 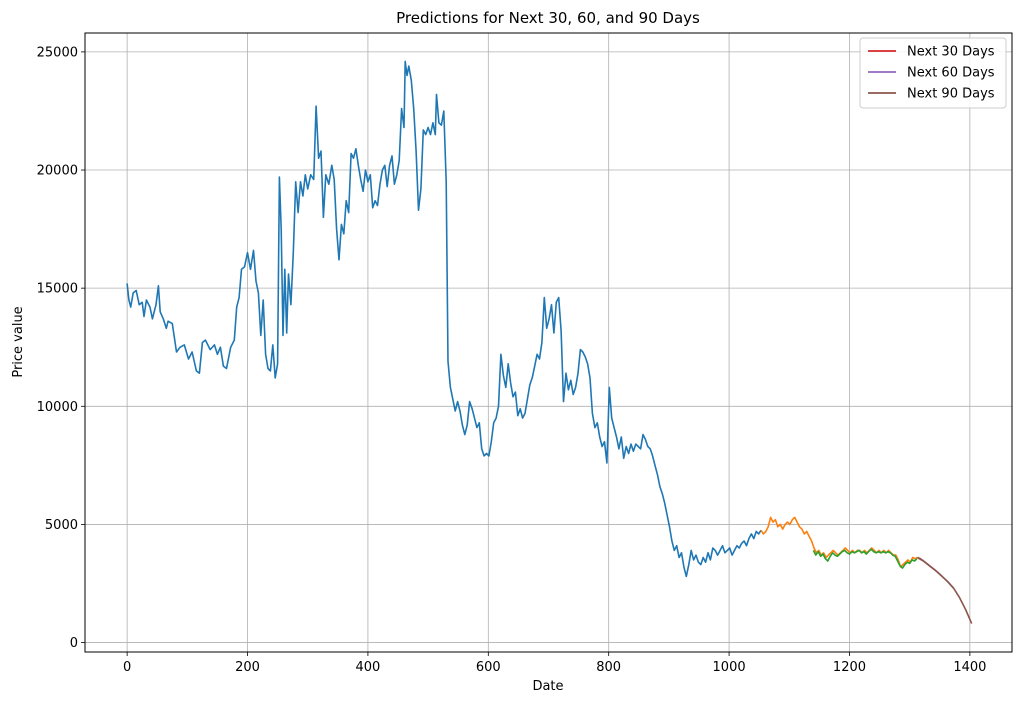 I want to click on y-tick-label: 20000, so click(x=57, y=171).